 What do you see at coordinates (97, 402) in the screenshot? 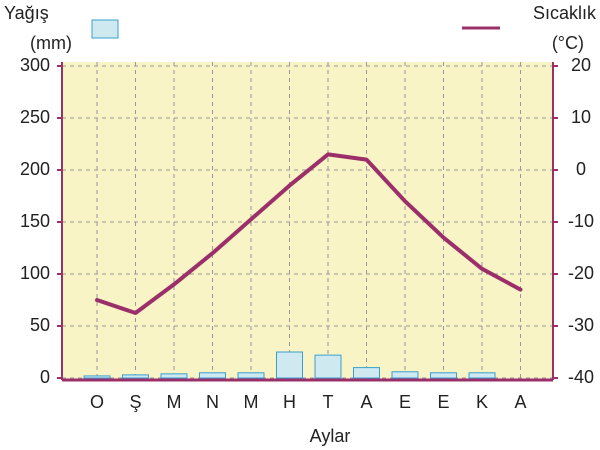
I see `x-tick-label: O` at bounding box center [97, 402].